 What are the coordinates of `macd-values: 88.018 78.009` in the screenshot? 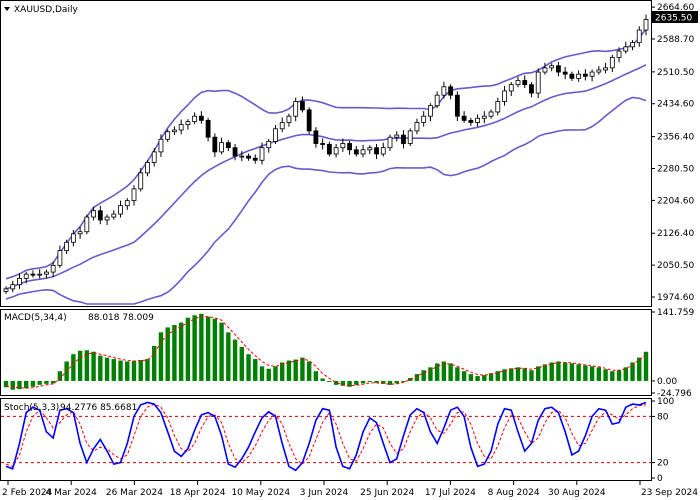 It's located at (121, 318).